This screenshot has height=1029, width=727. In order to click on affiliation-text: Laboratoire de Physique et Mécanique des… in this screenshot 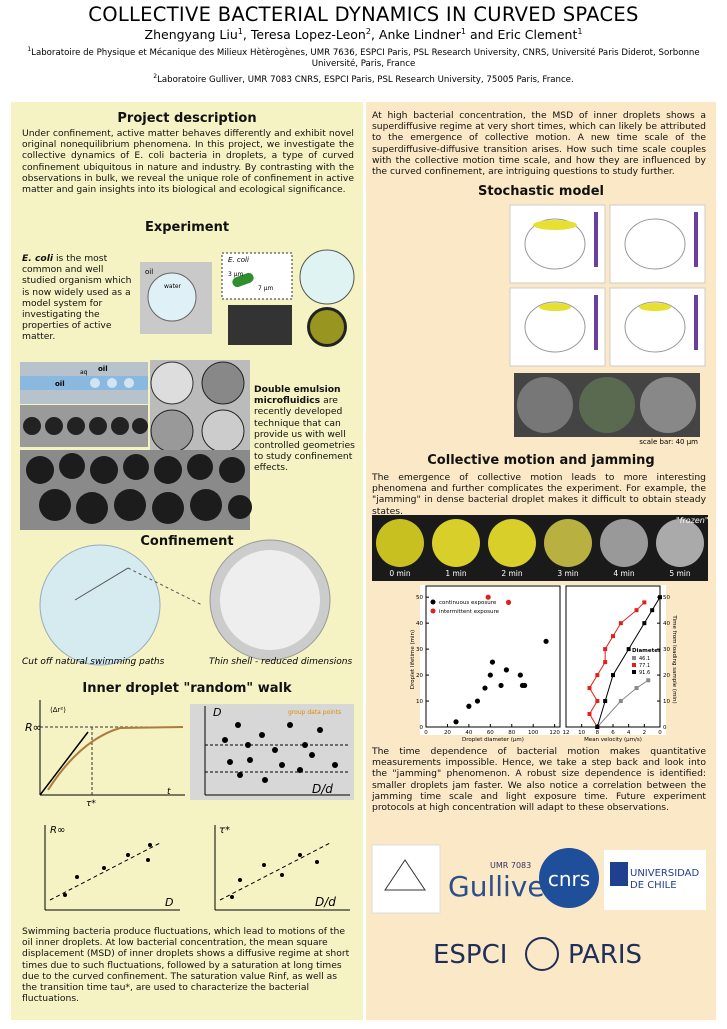, I will do `click(365, 59)`.